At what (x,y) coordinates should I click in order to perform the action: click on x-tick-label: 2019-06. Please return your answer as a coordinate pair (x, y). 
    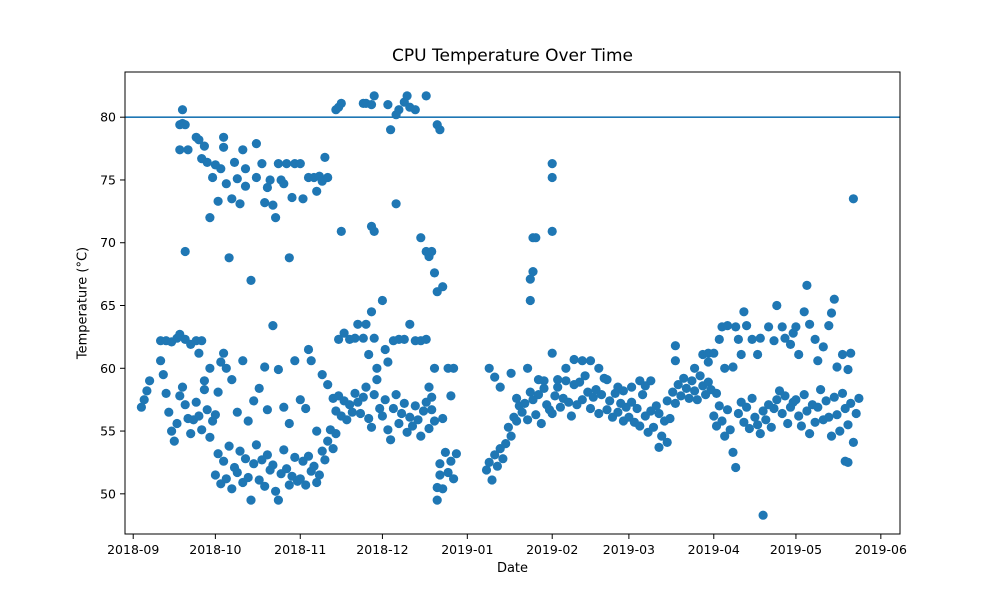
    Looking at the image, I should click on (881, 549).